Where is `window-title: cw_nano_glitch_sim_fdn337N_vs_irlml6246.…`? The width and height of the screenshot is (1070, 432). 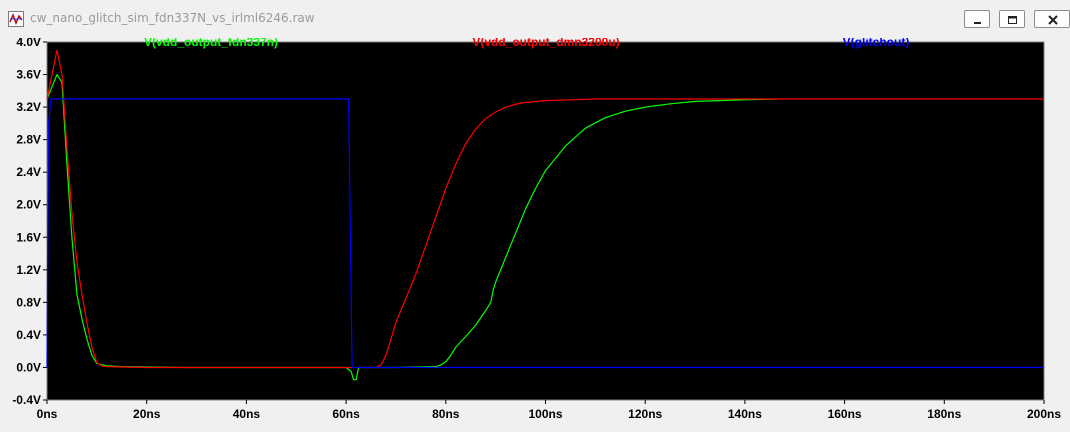 window-title: cw_nano_glitch_sim_fdn337N_vs_irlml6246.… is located at coordinates (172, 18).